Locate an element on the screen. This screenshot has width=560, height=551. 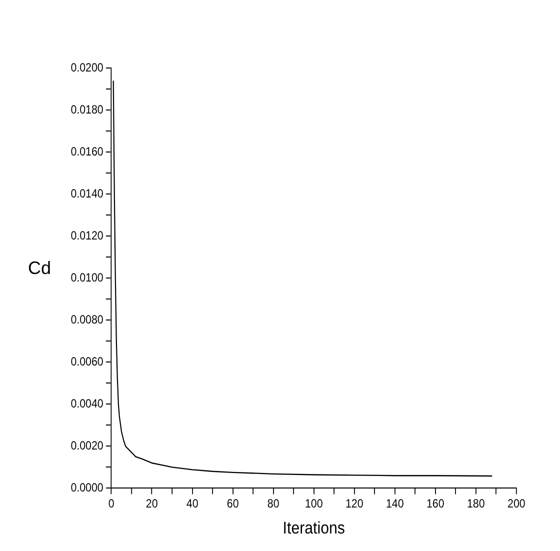
y-tick-label: 0.0200 is located at coordinates (87, 68).